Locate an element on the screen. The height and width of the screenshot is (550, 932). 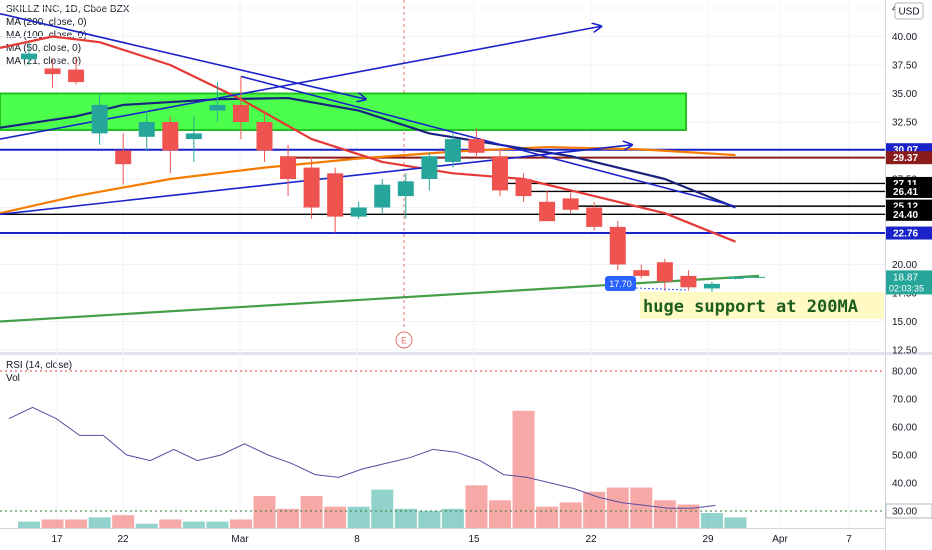
level-label: 25.12 is located at coordinates (905, 207).